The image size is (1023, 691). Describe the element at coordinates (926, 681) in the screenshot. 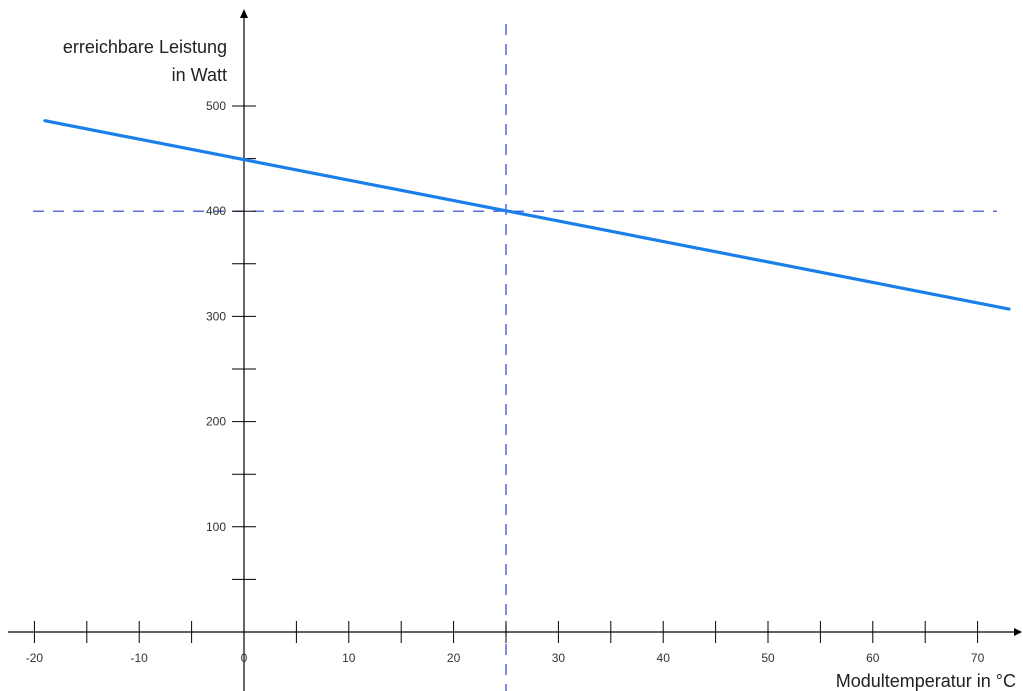

I see `x-axis-label: Modultemperatur in °C` at that location.